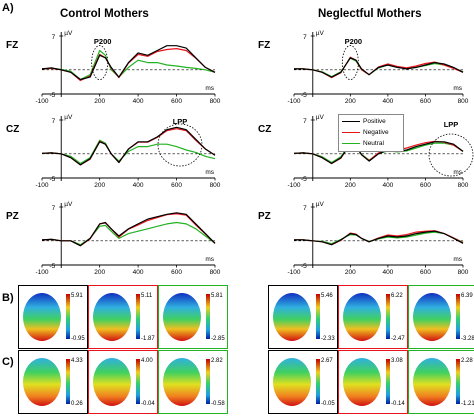 Image resolution: width=474 pixels, height=419 pixels. Describe the element at coordinates (304, 266) in the screenshot. I see `y-tick-label-min-pz-neglectful: -5` at that location.